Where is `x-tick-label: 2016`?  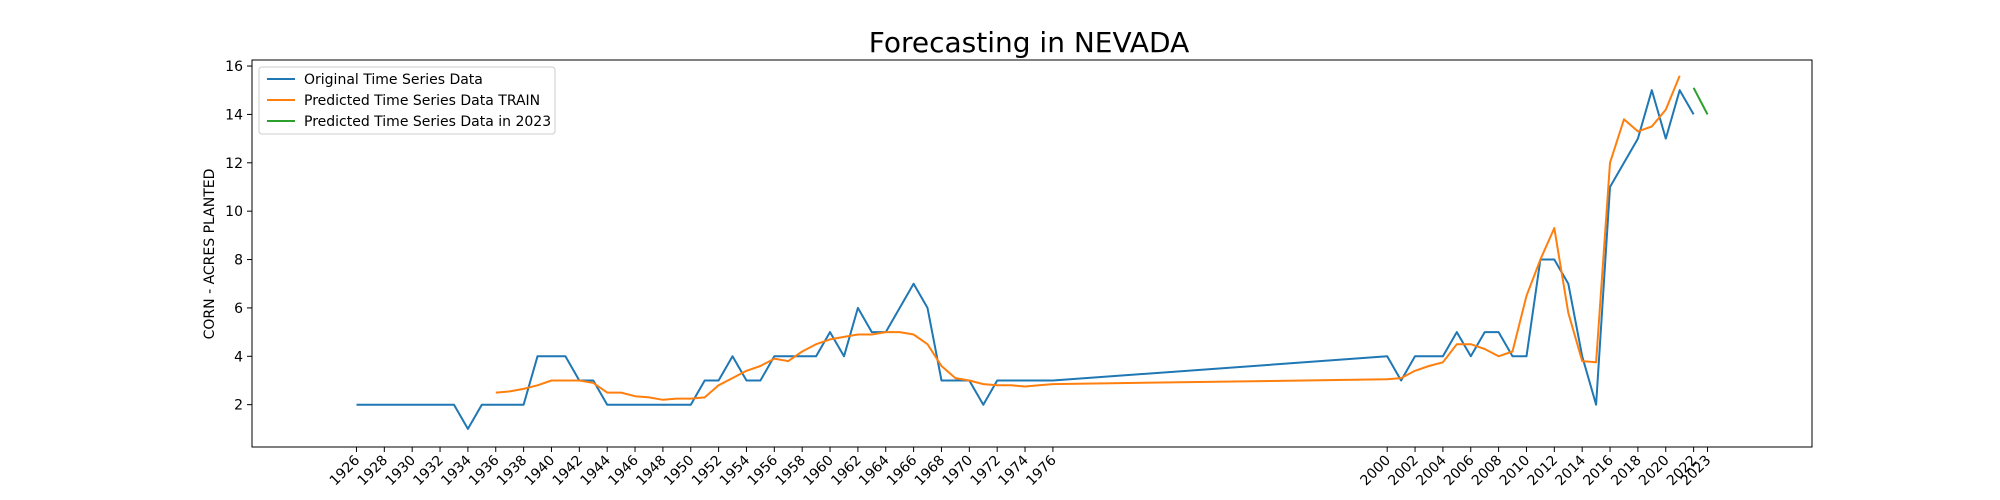 x-tick-label: 2016 is located at coordinates (1598, 470).